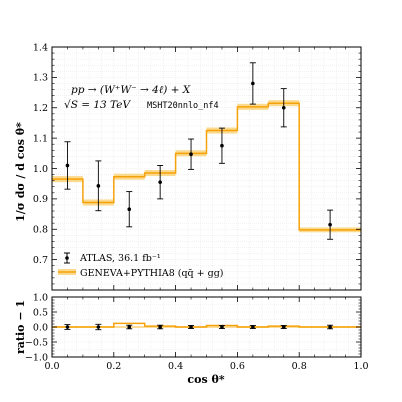 The width and height of the screenshot is (402, 402). I want to click on annotation-process: pp → (W⁺W⁻ → 4ℓ) + X, so click(131, 90).